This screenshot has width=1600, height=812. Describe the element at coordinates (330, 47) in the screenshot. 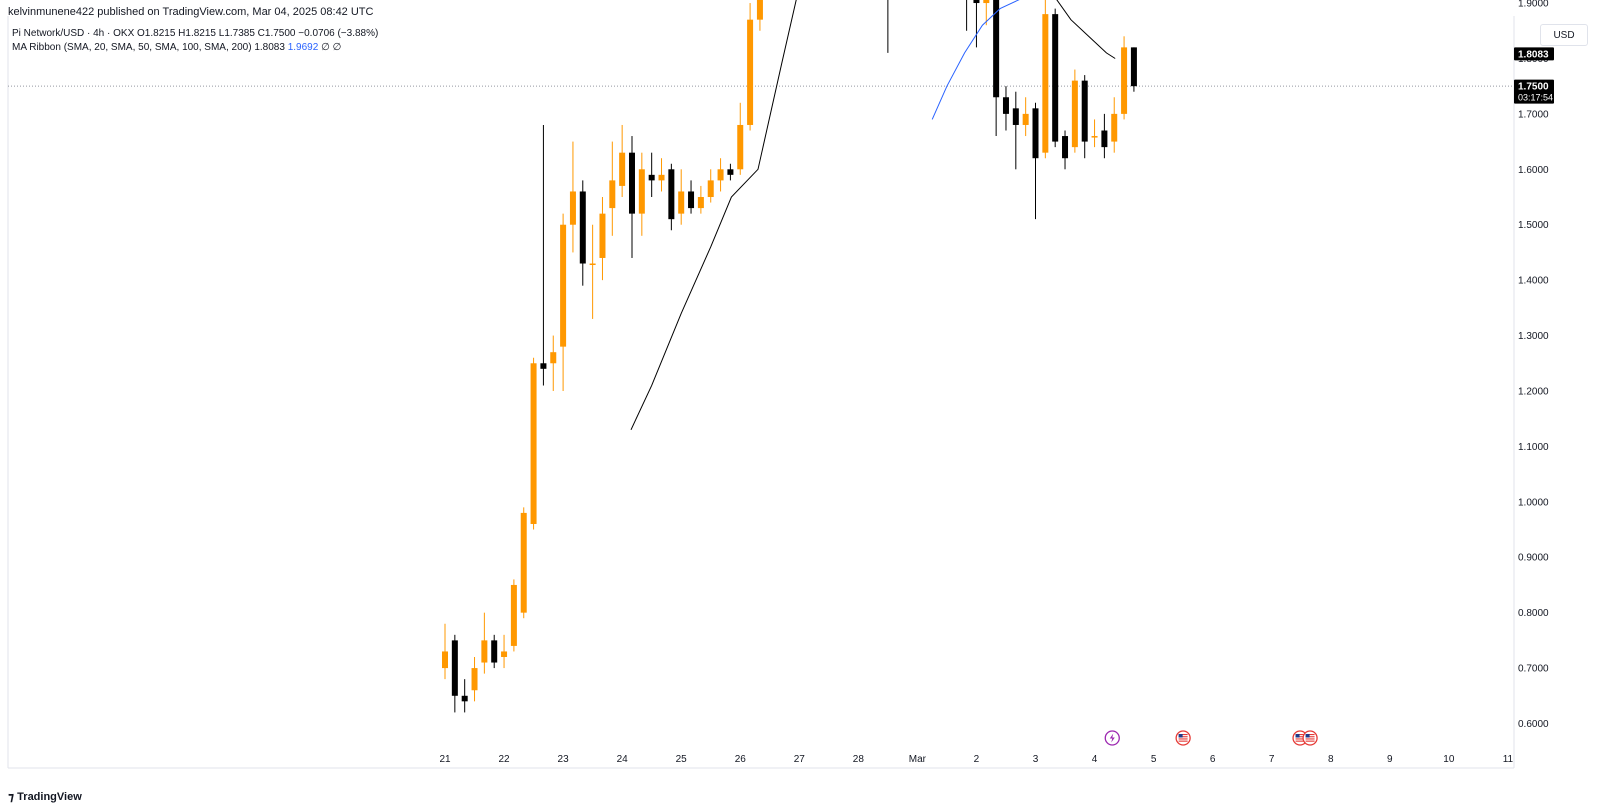

I see `ma-ribbon-empty-values: ∅ ∅` at that location.